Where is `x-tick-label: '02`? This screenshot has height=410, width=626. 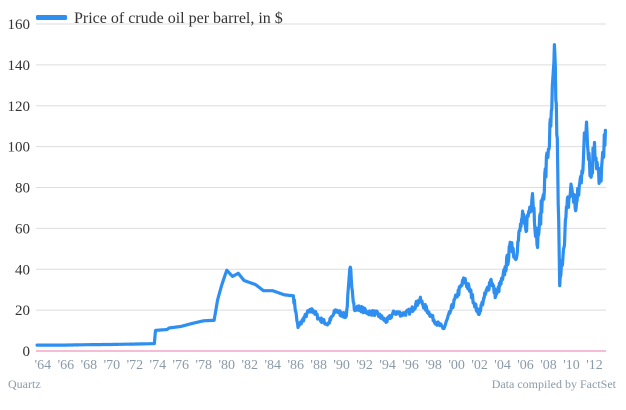 x-tick-label: '02 is located at coordinates (479, 365).